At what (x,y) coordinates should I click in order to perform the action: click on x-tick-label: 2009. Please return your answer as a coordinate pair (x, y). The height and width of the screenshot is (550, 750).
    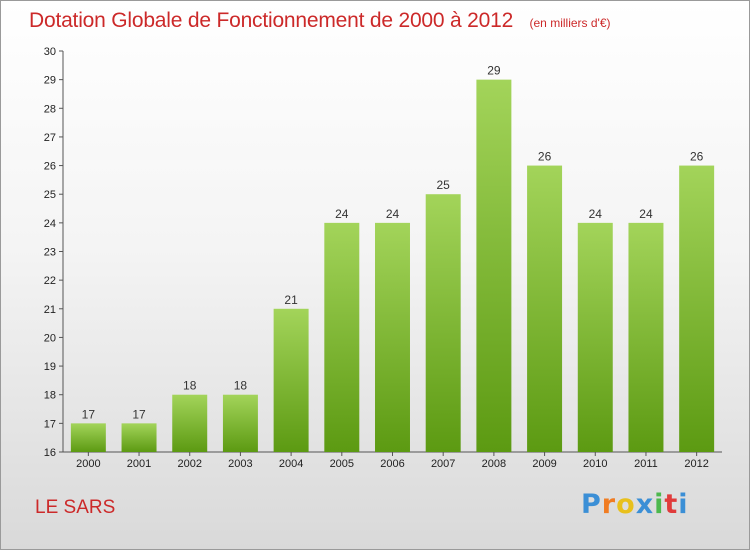
    Looking at the image, I should click on (544, 464).